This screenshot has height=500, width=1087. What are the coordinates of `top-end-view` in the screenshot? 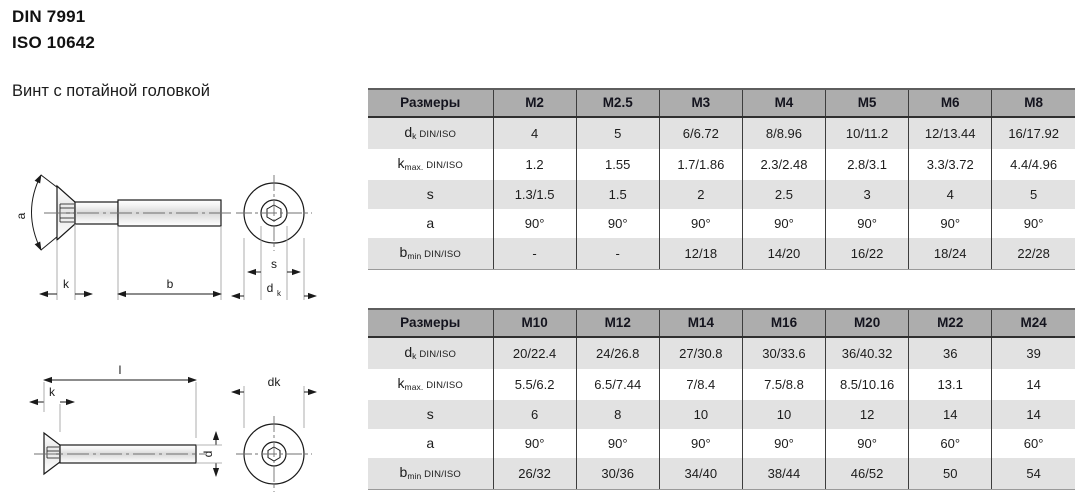 It's located at (274, 213).